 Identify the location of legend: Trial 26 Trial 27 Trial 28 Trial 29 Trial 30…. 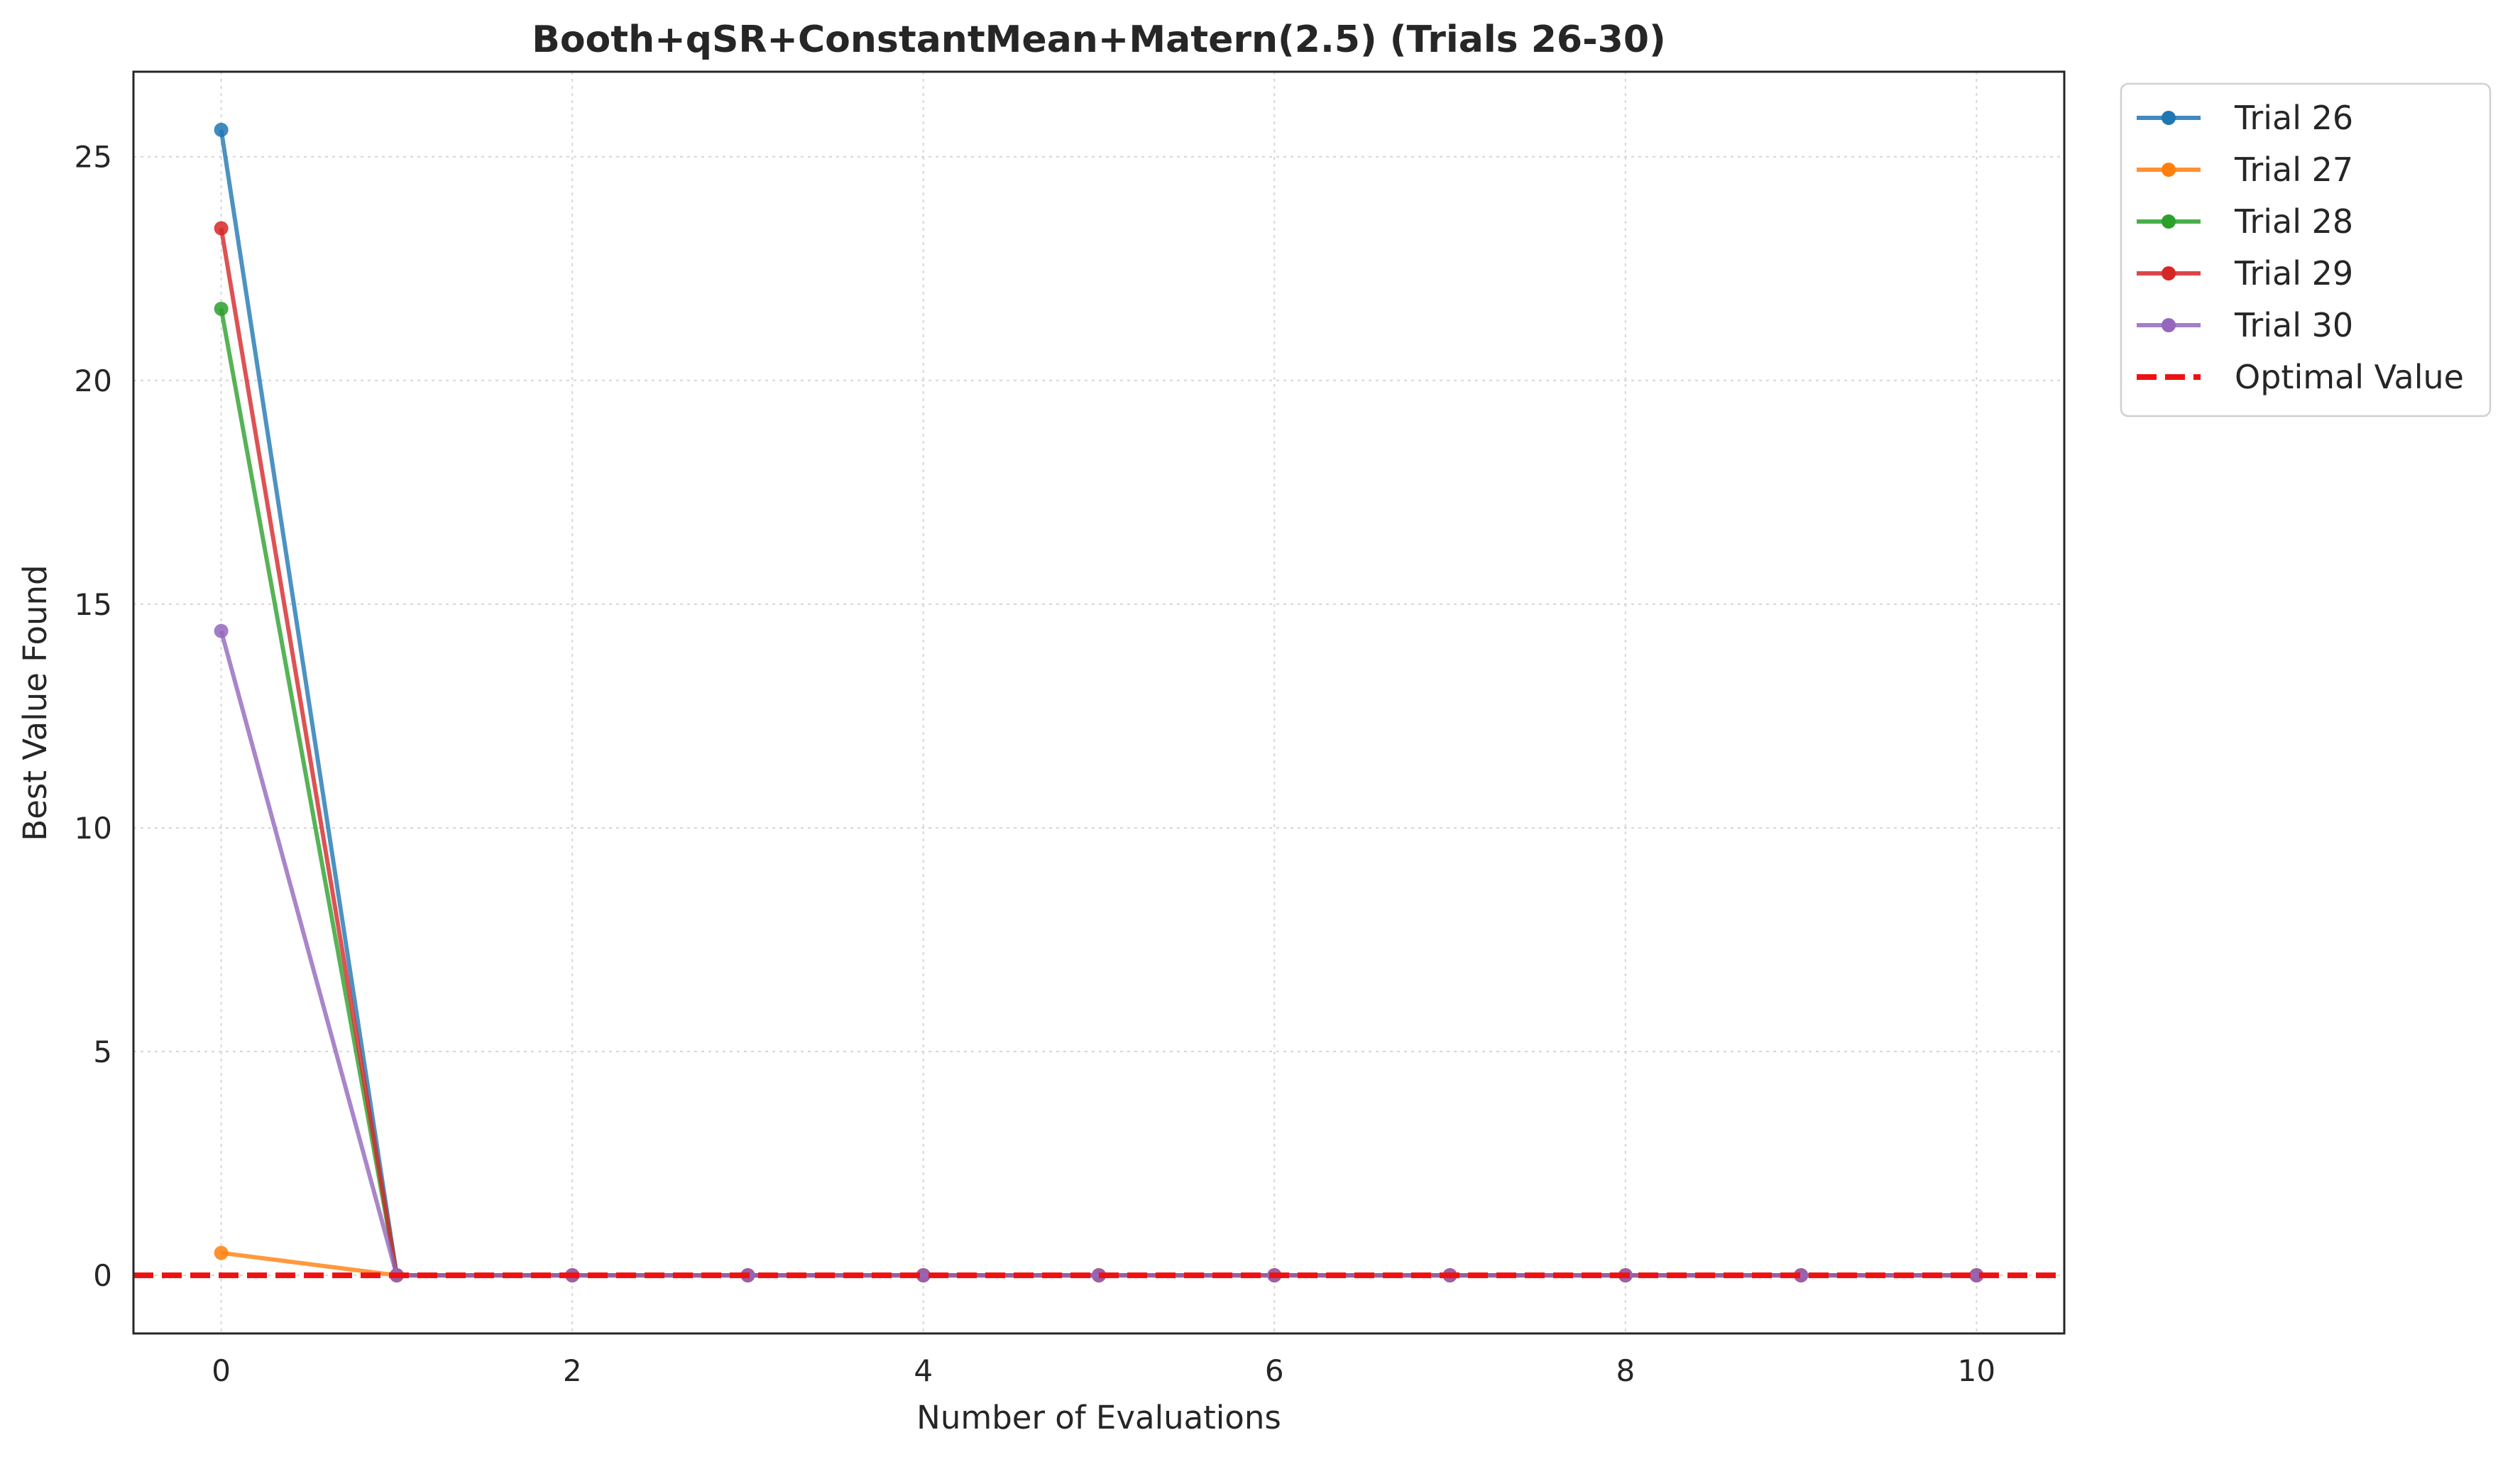
(2306, 250).